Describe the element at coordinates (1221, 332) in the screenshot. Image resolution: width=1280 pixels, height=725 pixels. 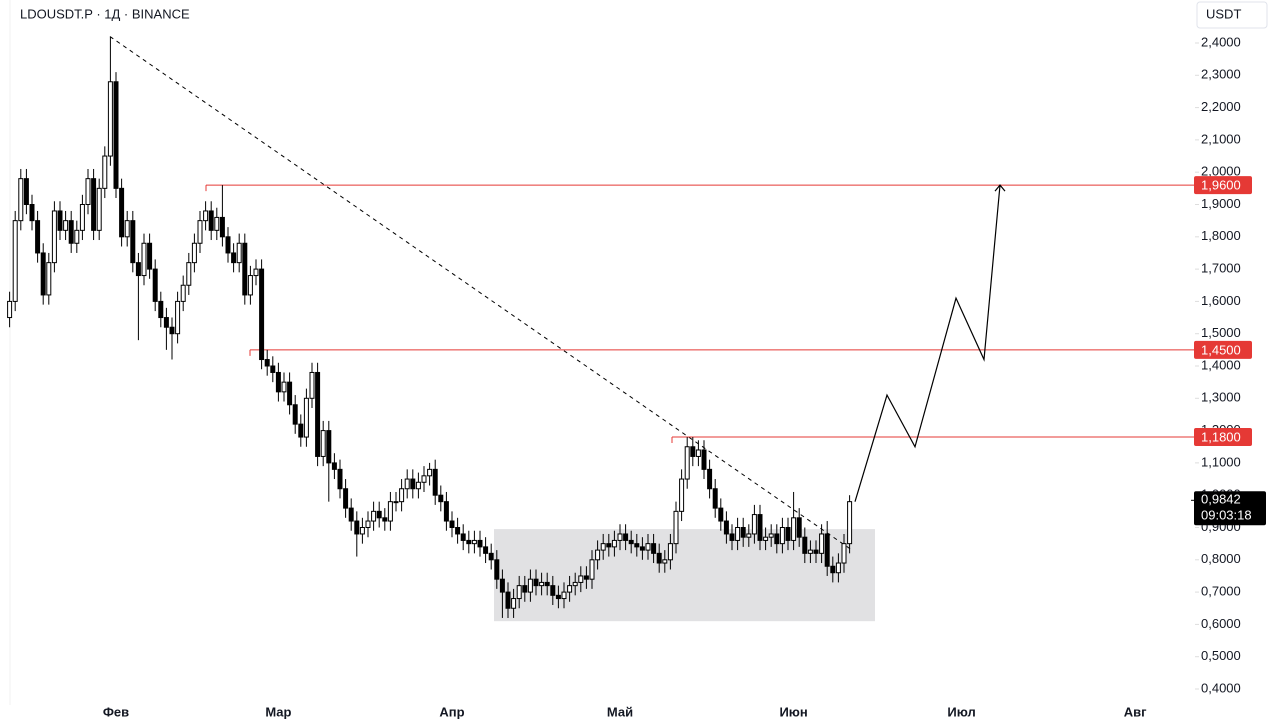
I see `y-tick-label: 1,5000` at that location.